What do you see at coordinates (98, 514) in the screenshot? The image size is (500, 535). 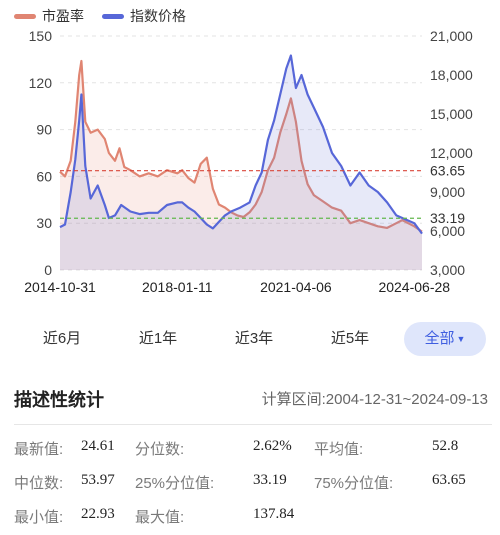 I see `stat-value-min: 22.93` at bounding box center [98, 514].